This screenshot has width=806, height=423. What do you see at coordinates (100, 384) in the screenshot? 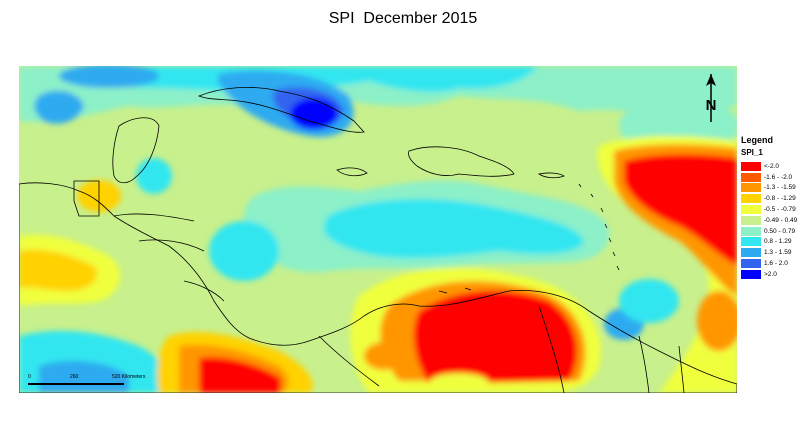
I see `scale-bar-segment` at bounding box center [100, 384].